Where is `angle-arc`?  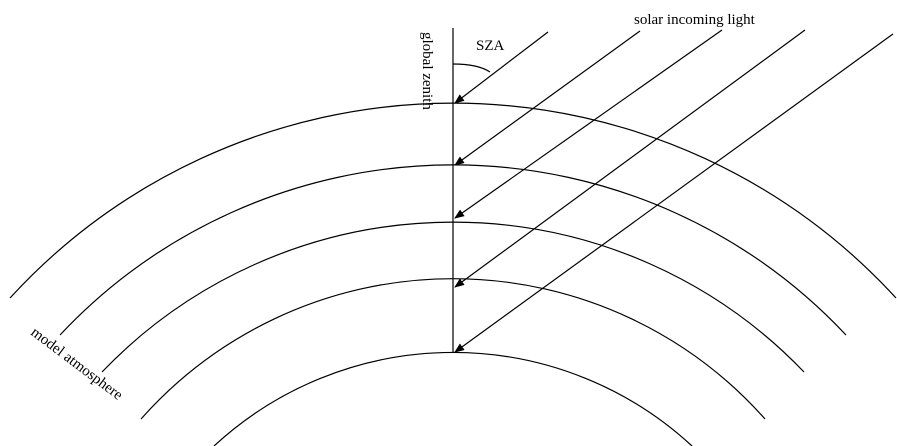 angle-arc is located at coordinates (471, 68).